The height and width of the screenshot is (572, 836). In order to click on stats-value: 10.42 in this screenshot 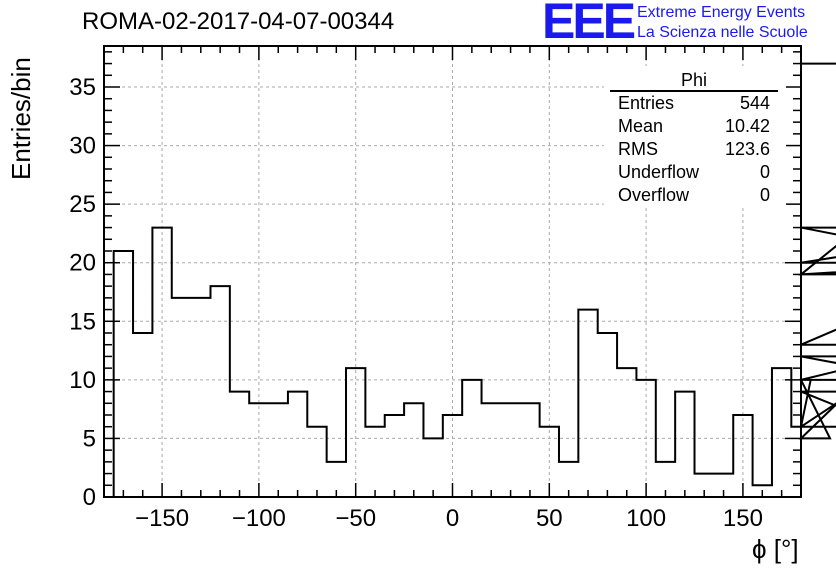, I will do `click(747, 126)`.